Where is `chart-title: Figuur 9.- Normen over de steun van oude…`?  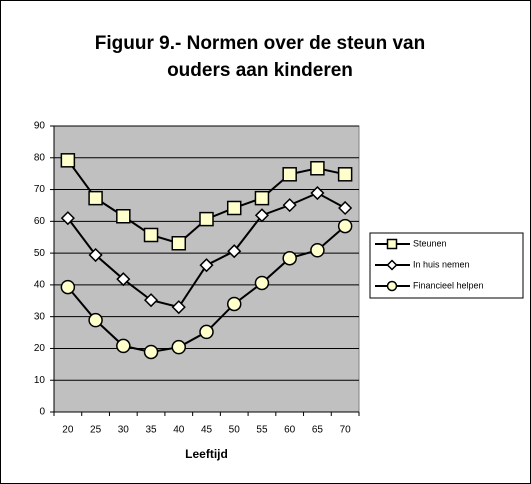 chart-title: Figuur 9.- Normen over de steun van oude… is located at coordinates (260, 57).